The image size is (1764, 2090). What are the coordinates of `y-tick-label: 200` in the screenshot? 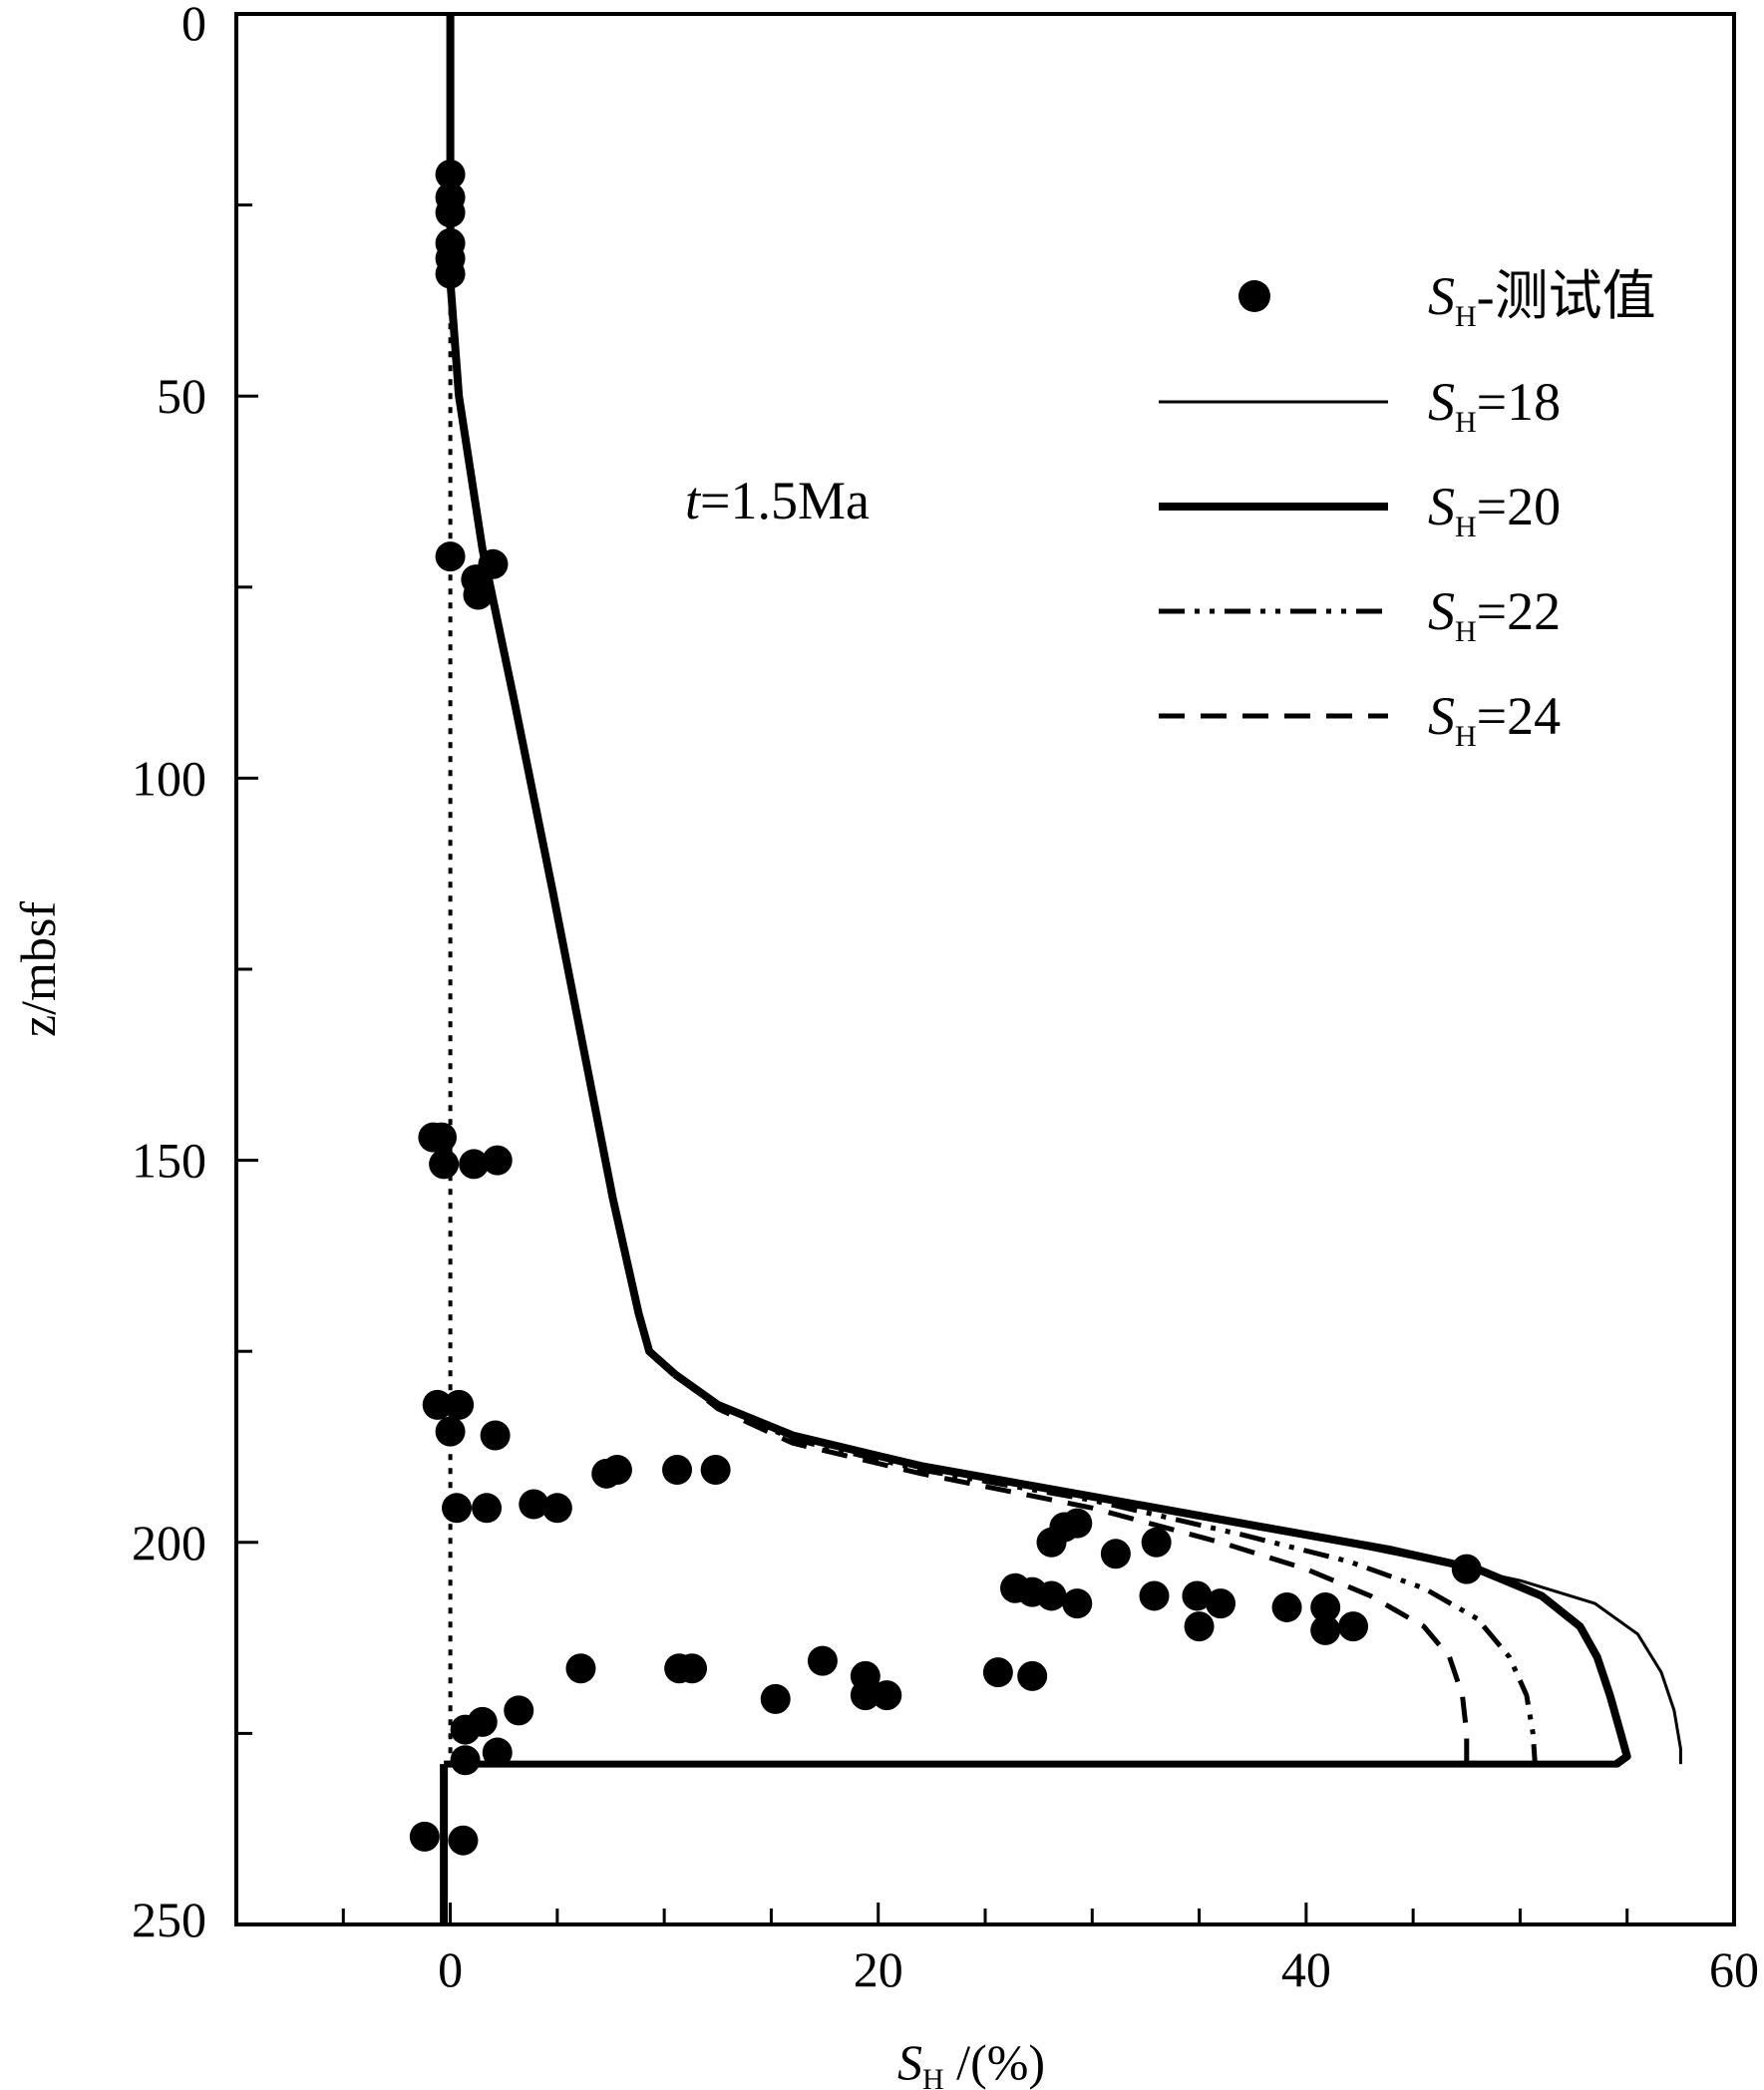 It's located at (169, 1542).